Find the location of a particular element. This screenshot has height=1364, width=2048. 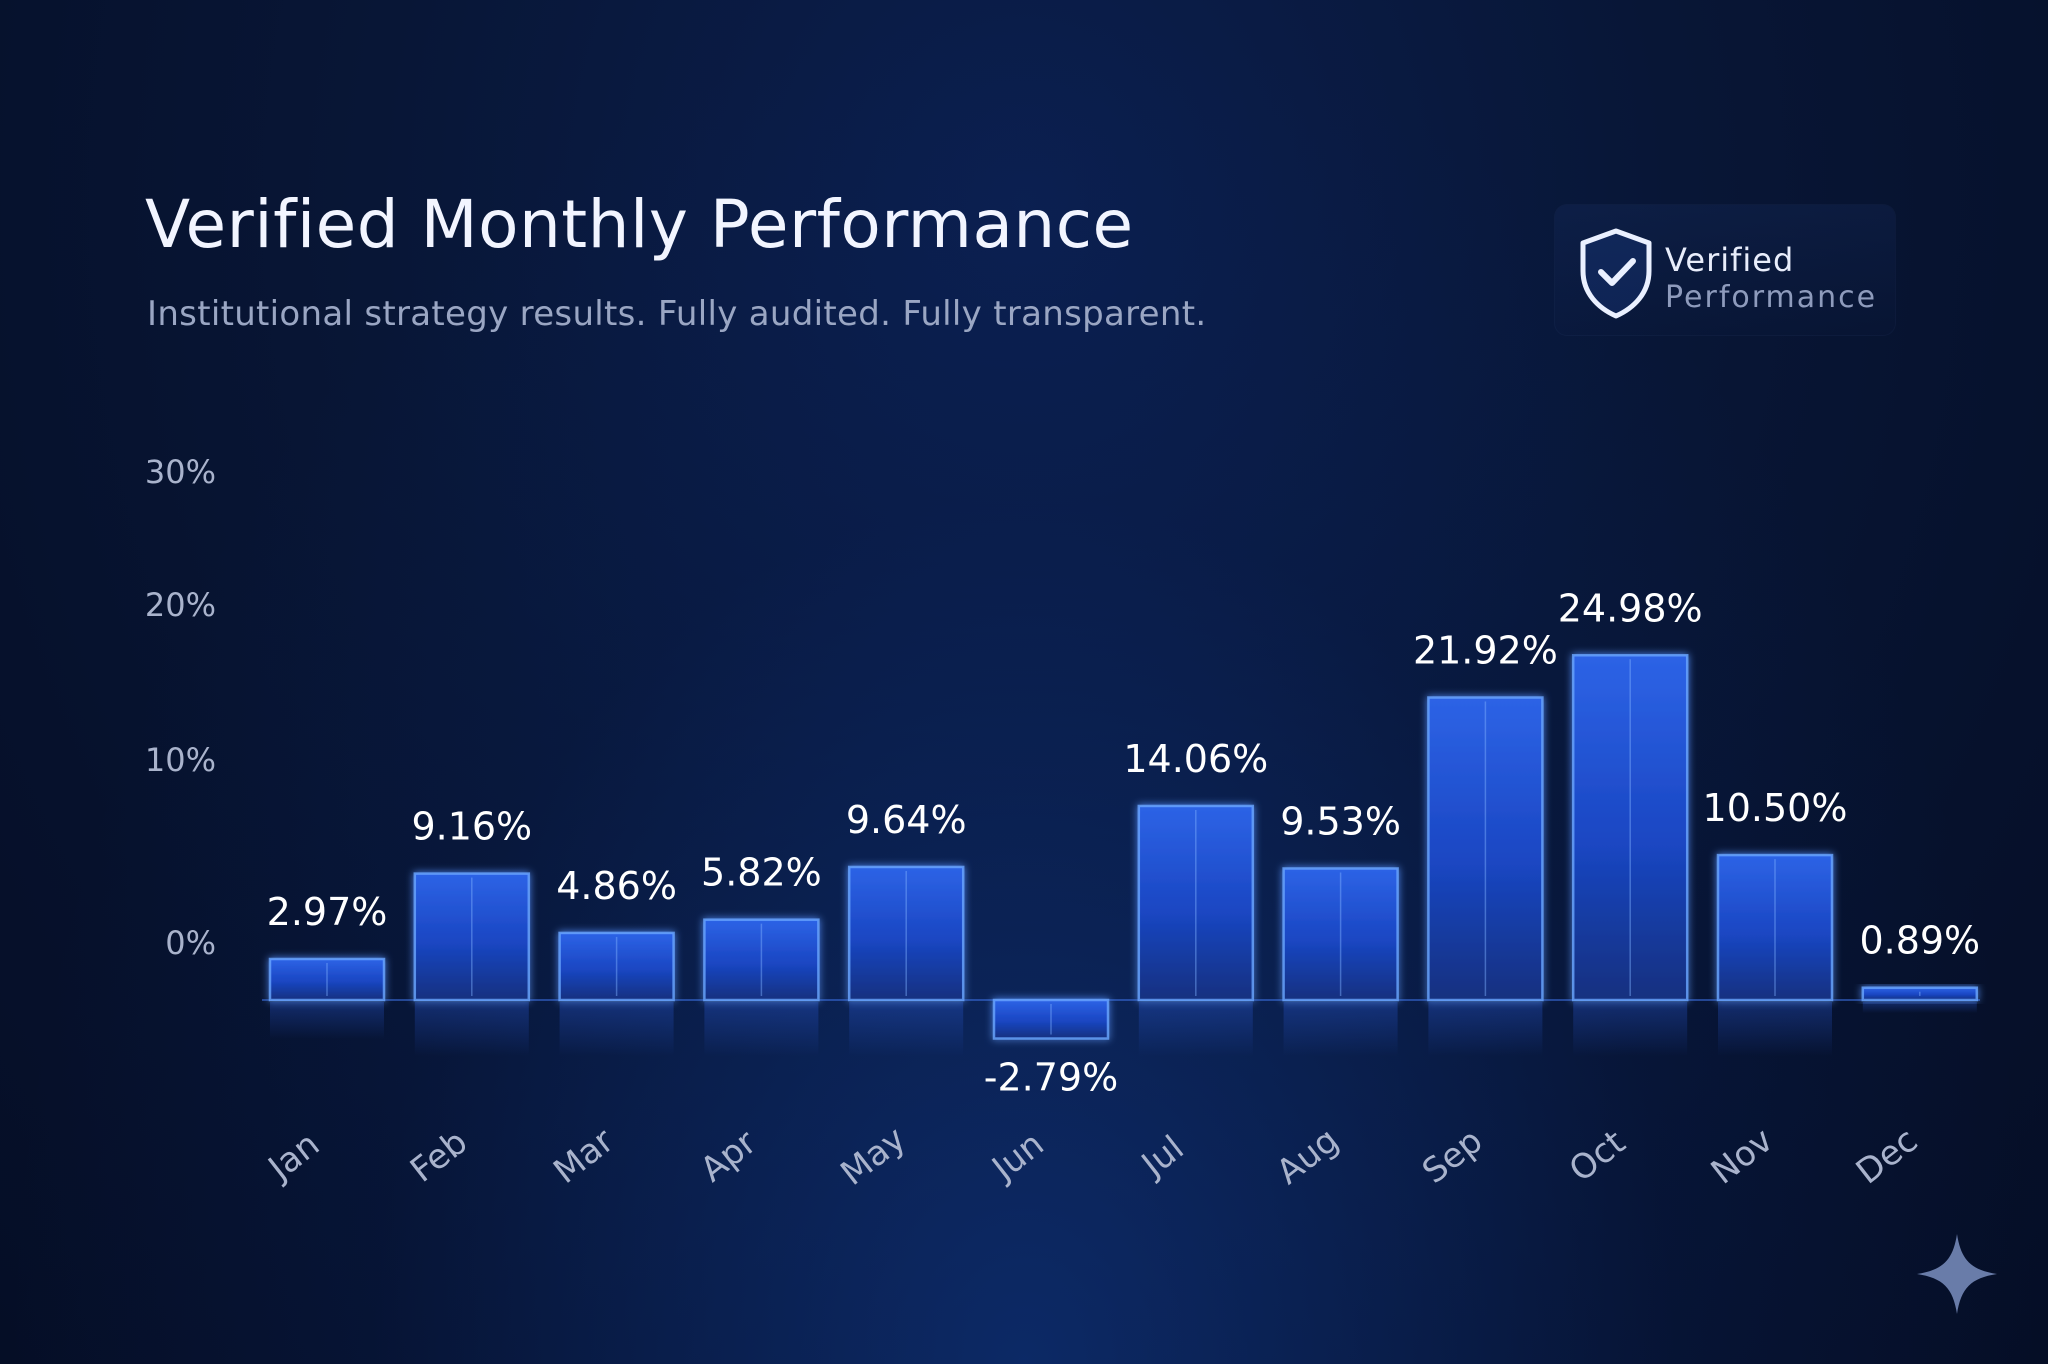

x-tick-label: Jun is located at coordinates (1017, 1156).